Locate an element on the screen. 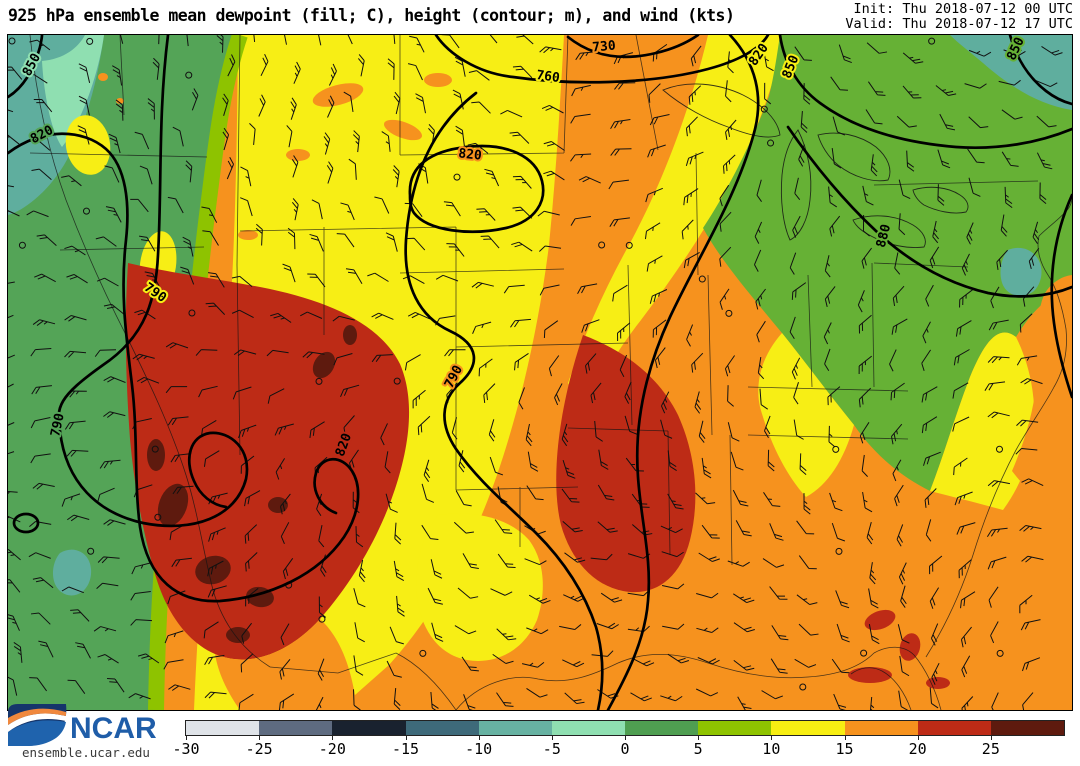  contour-820-closed-low is located at coordinates (476, 188).